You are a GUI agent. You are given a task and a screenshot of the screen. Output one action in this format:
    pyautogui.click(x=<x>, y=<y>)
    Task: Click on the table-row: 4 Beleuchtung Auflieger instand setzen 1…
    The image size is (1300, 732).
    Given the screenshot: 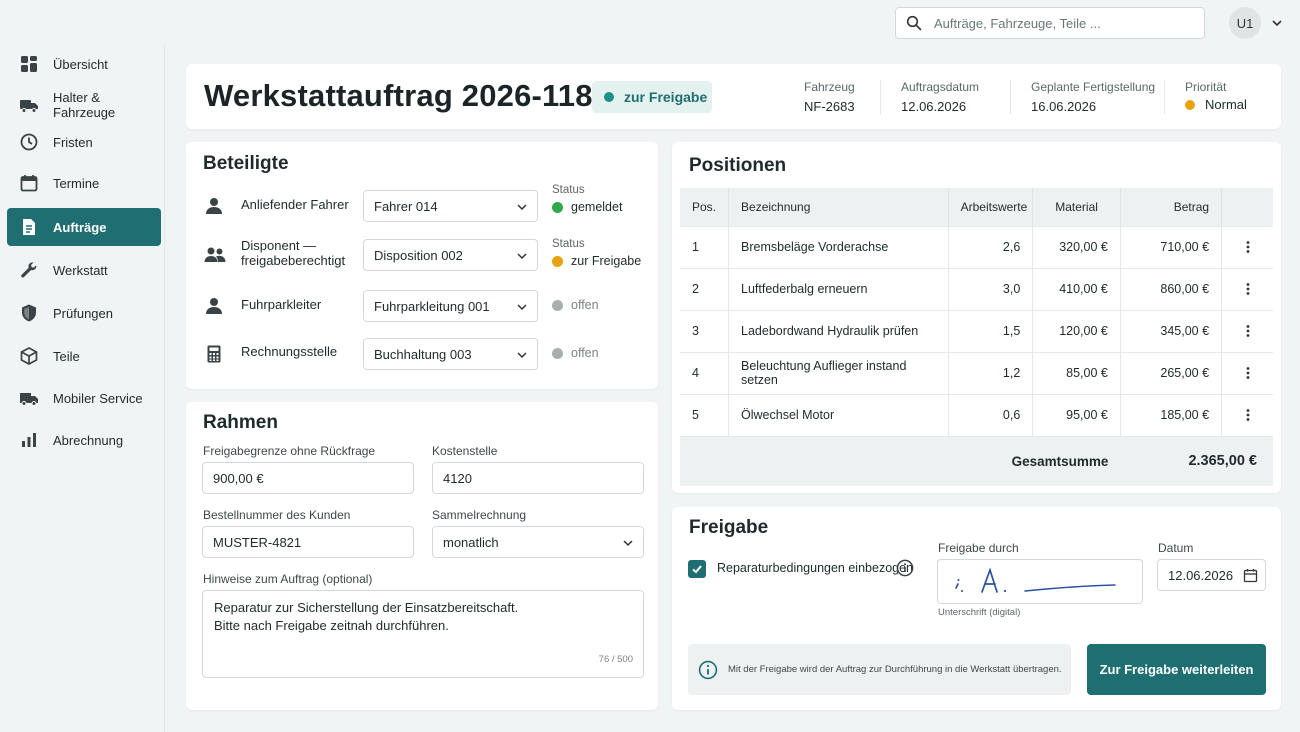 What is the action you would take?
    pyautogui.click(x=976, y=372)
    